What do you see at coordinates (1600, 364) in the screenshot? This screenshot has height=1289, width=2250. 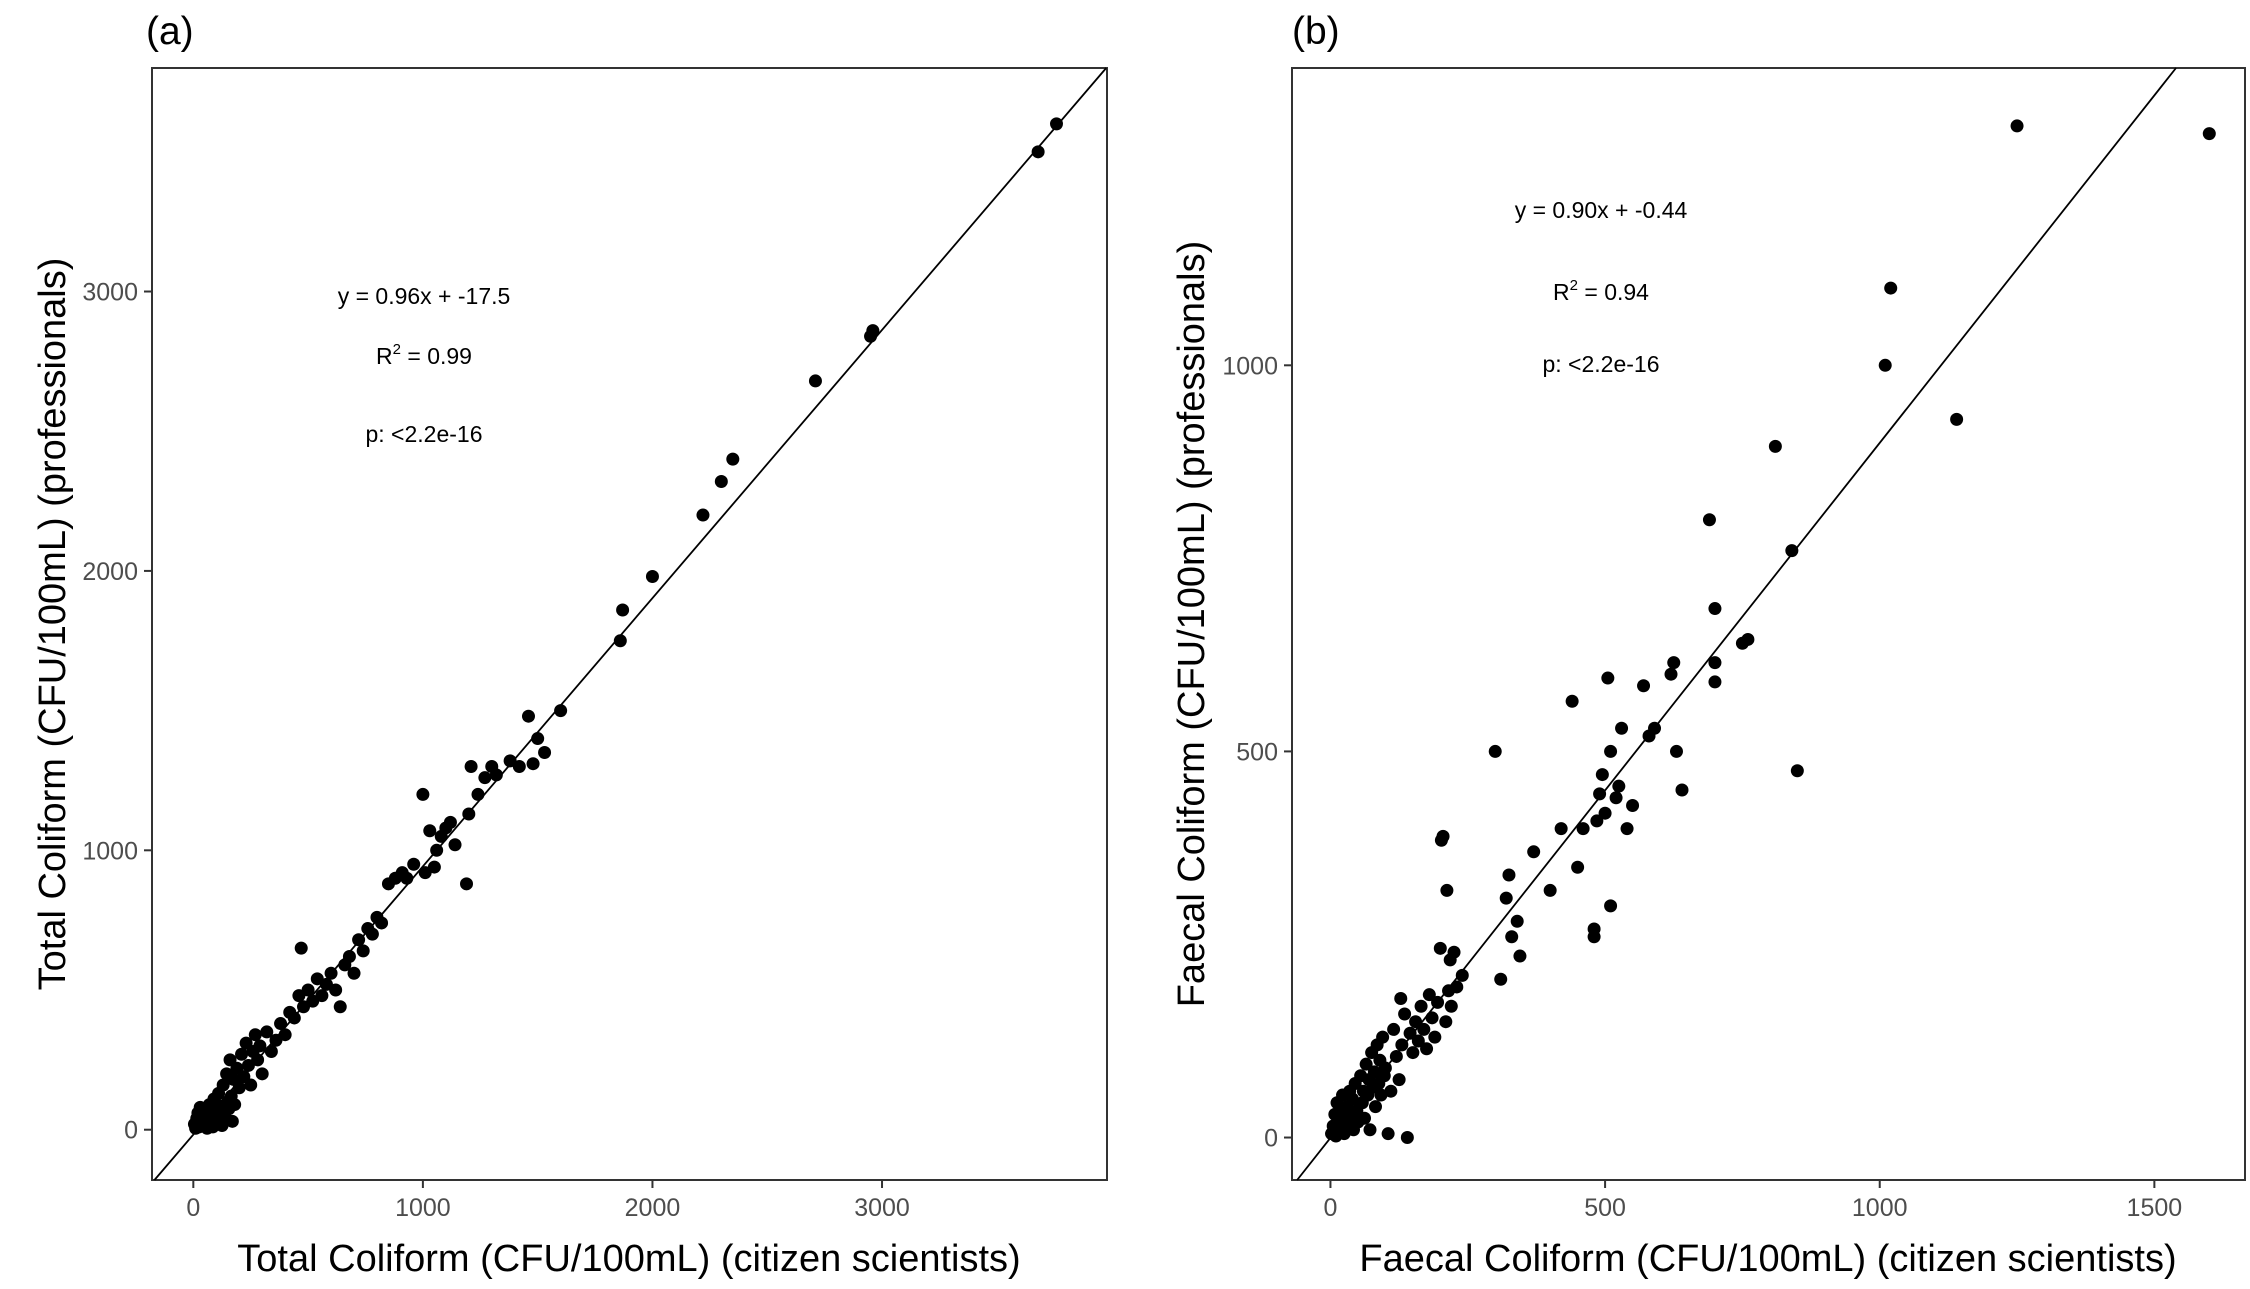 I see `panel-b-p-value: p: <2.2e-16` at bounding box center [1600, 364].